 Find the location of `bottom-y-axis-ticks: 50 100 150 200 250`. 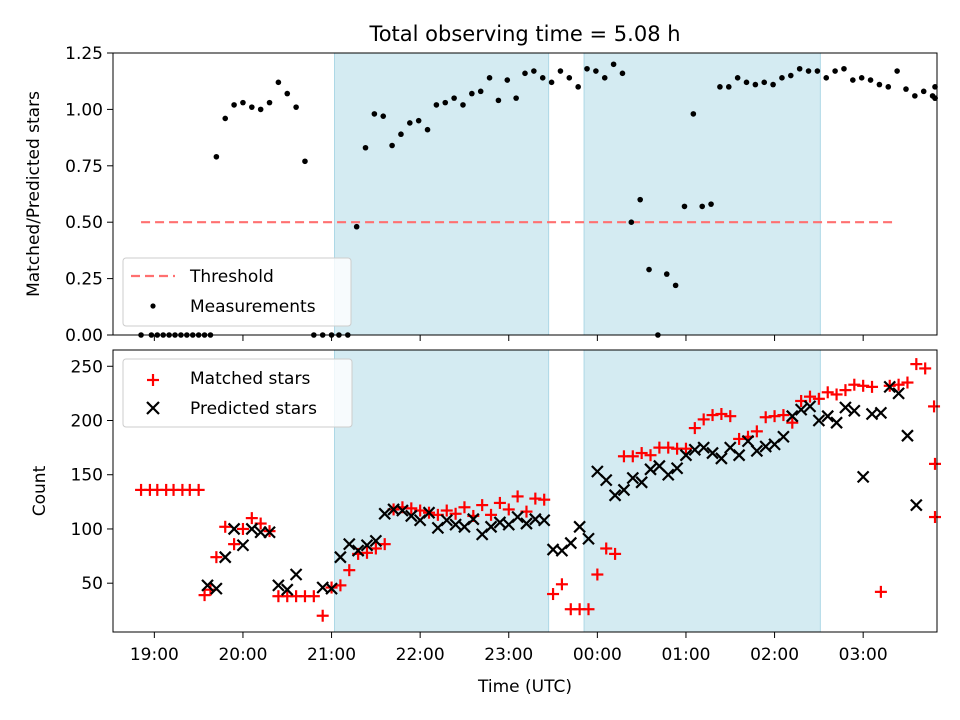

bottom-y-axis-ticks: 50 100 150 200 250 is located at coordinates (92, 475).